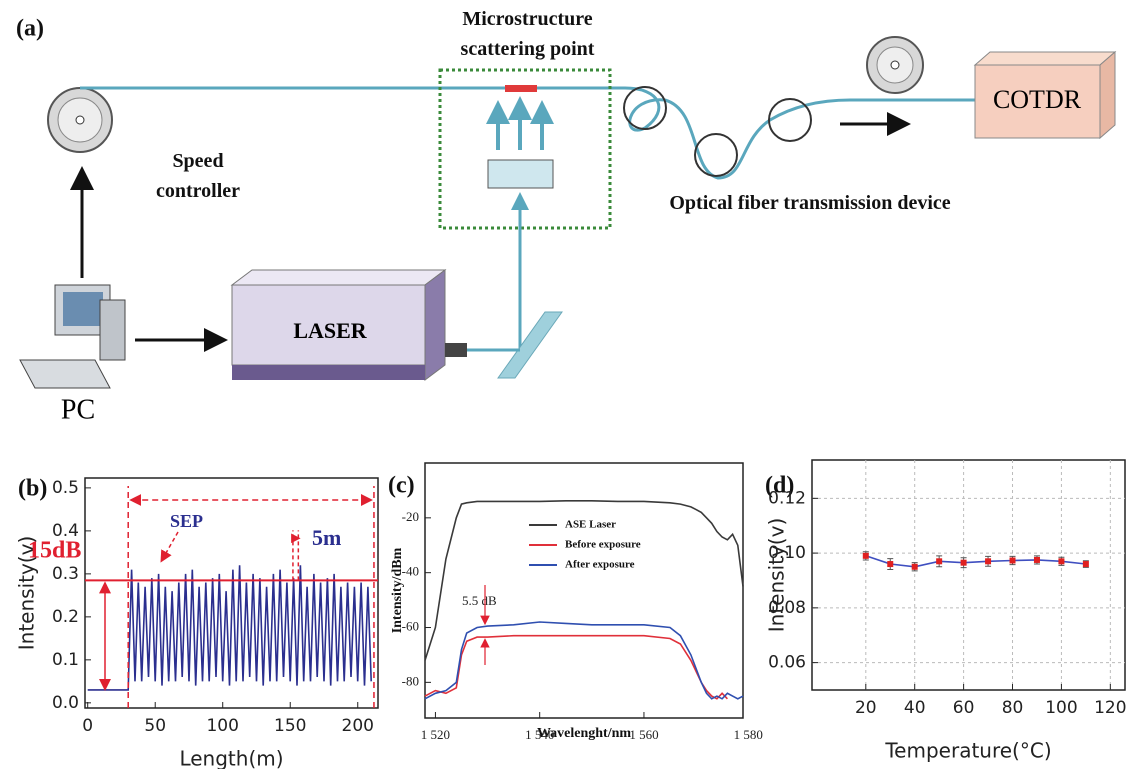  I want to click on cotdr-top, so click(1045, 58).